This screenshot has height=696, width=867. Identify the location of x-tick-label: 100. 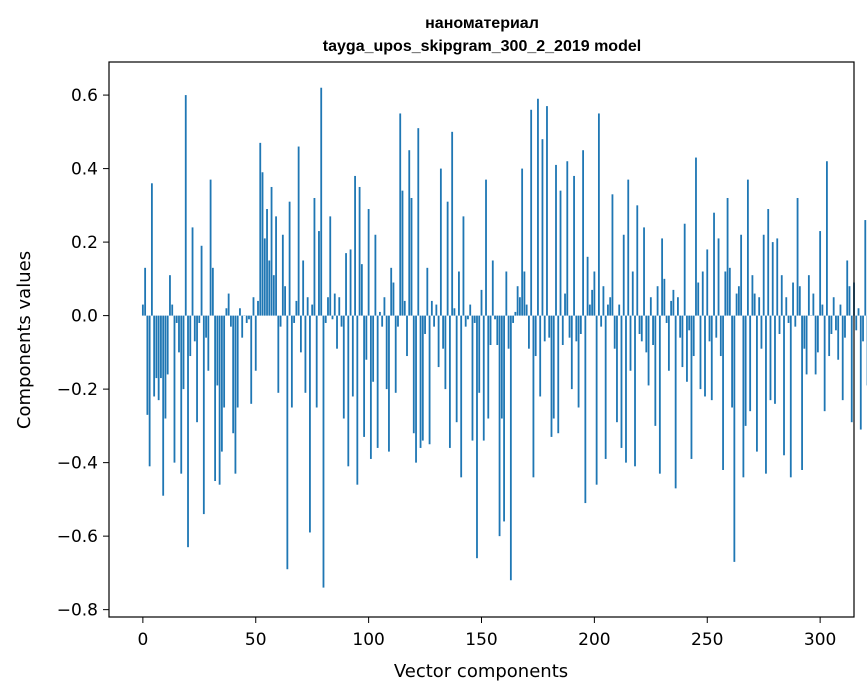
(368, 640).